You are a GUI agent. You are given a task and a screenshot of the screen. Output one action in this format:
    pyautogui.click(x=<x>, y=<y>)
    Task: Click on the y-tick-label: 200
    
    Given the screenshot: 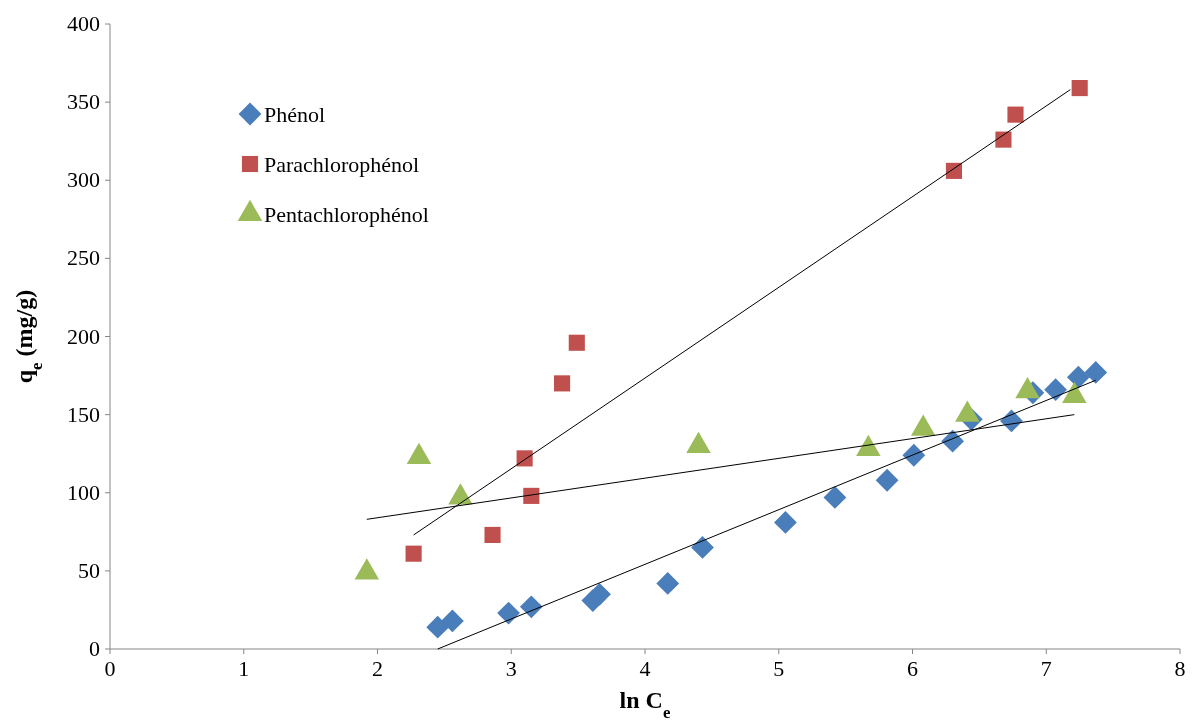 What is the action you would take?
    pyautogui.click(x=83, y=336)
    